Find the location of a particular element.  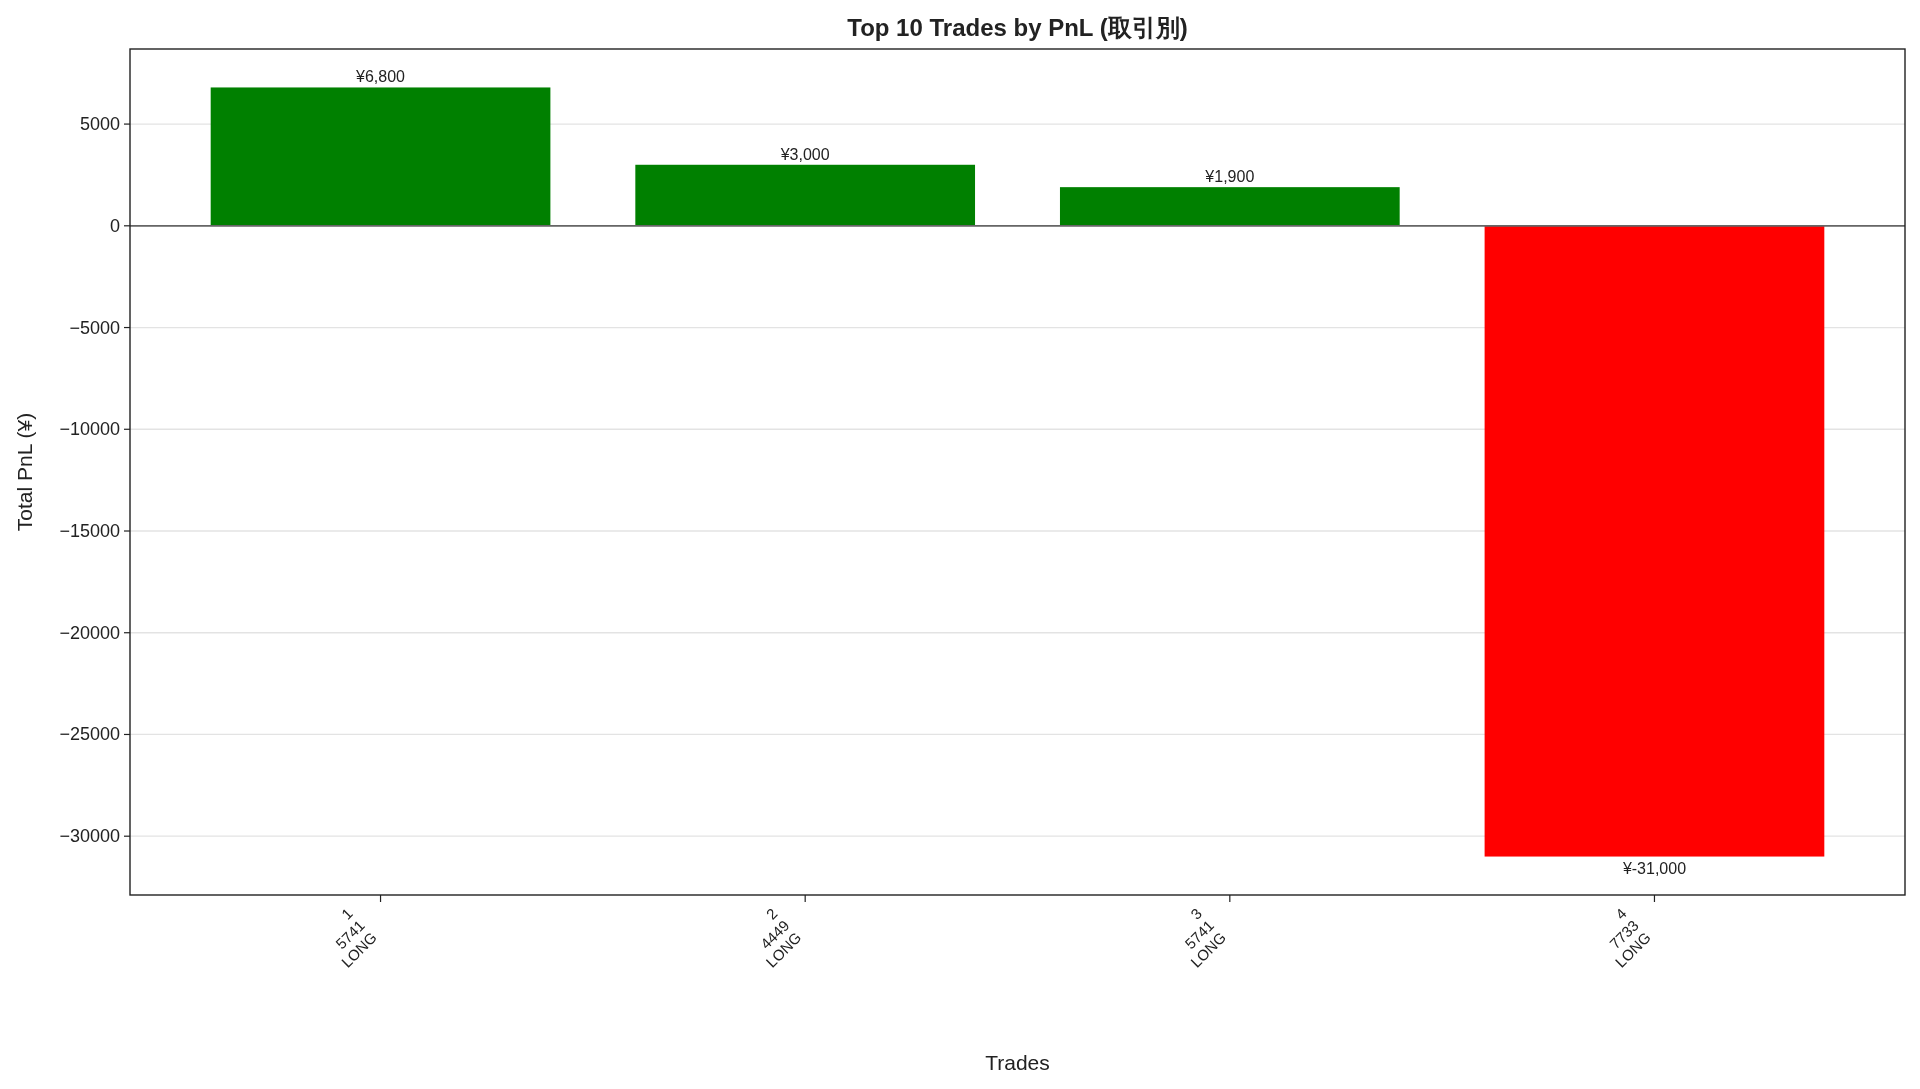

xlabel: Trades is located at coordinates (1017, 1062).